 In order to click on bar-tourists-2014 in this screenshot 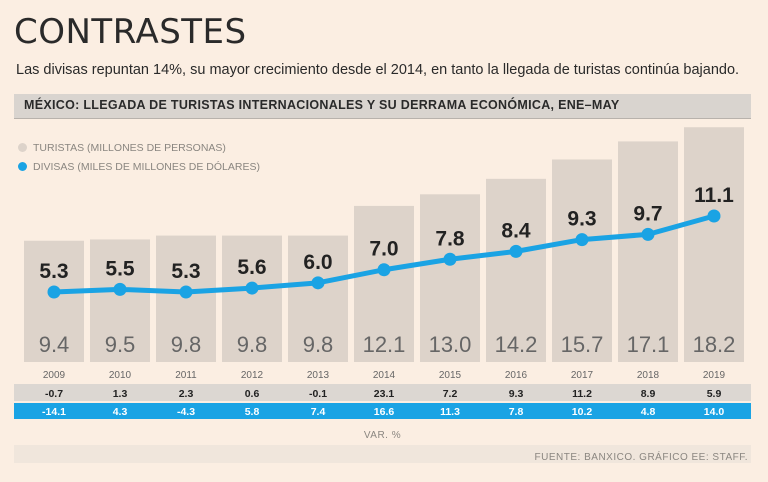, I will do `click(384, 283)`.